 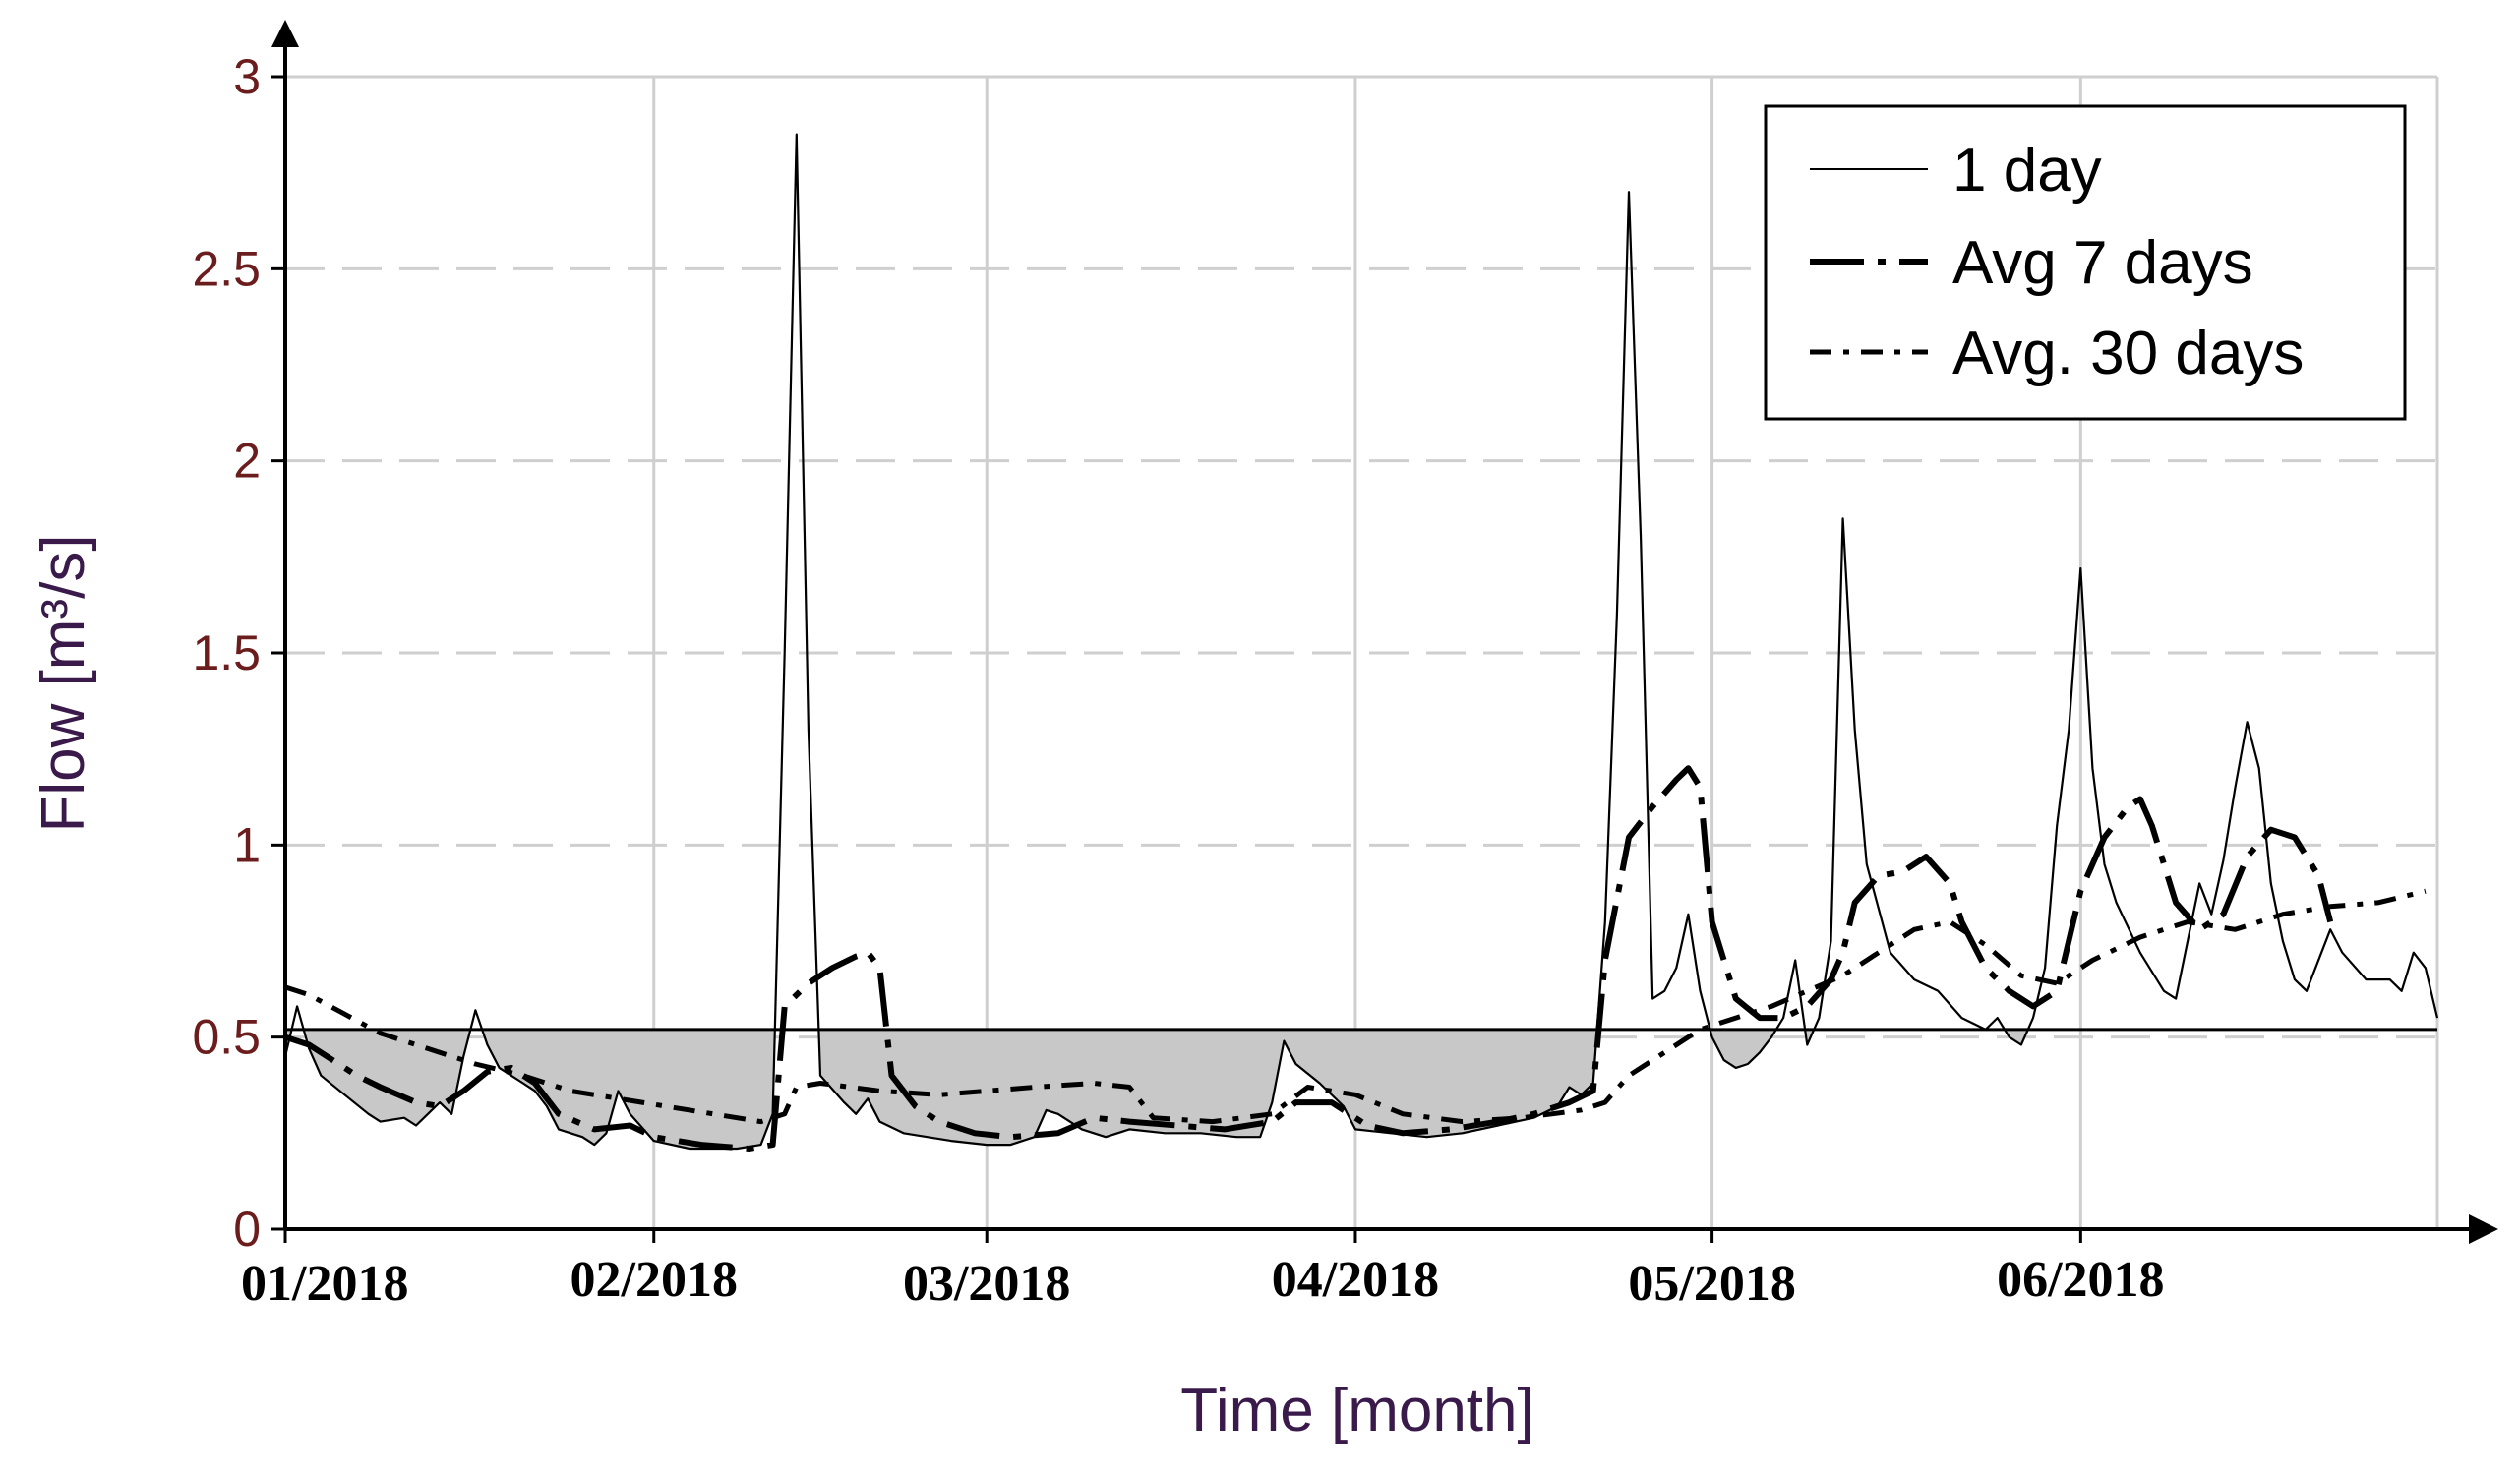 What do you see at coordinates (285, 33) in the screenshot?
I see `y-axis-arrow` at bounding box center [285, 33].